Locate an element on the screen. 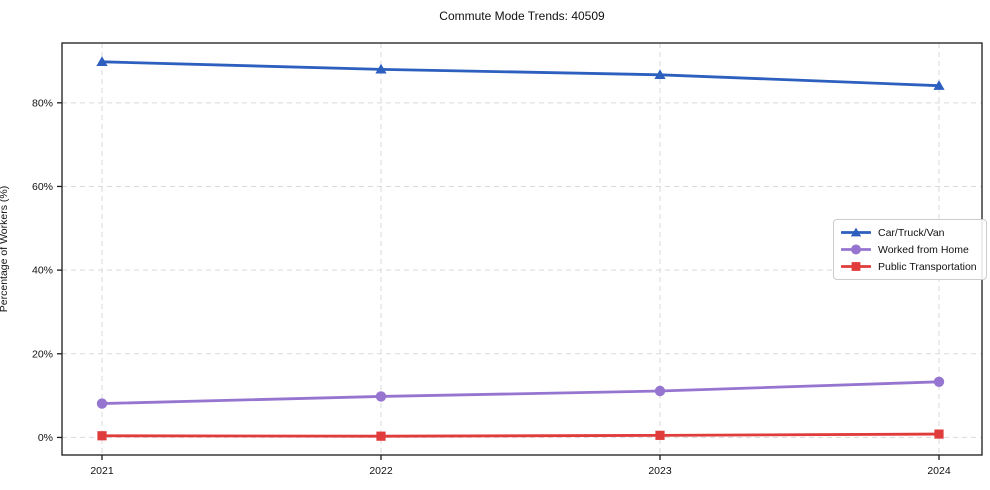  x-tick-label: 2021 is located at coordinates (102, 471).